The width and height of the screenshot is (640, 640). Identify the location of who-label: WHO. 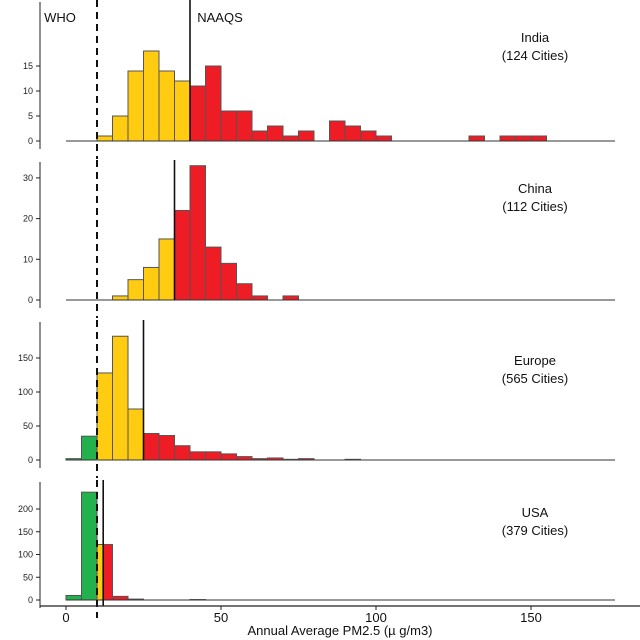
(60, 17).